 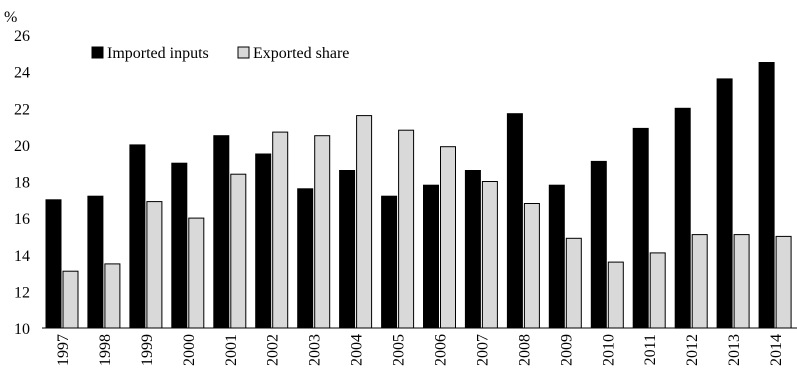 What do you see at coordinates (472, 249) in the screenshot?
I see `bar-imported-inputs-2007` at bounding box center [472, 249].